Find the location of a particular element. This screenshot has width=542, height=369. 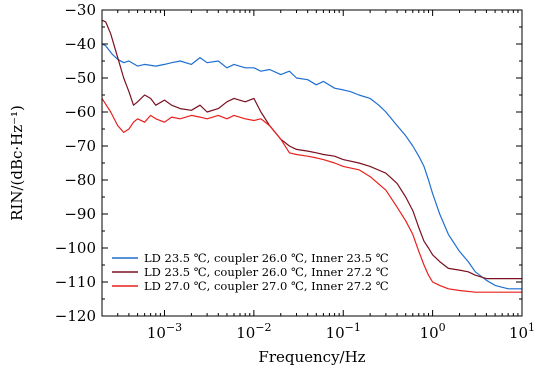

y-tick-label: −90 is located at coordinates (80, 214).